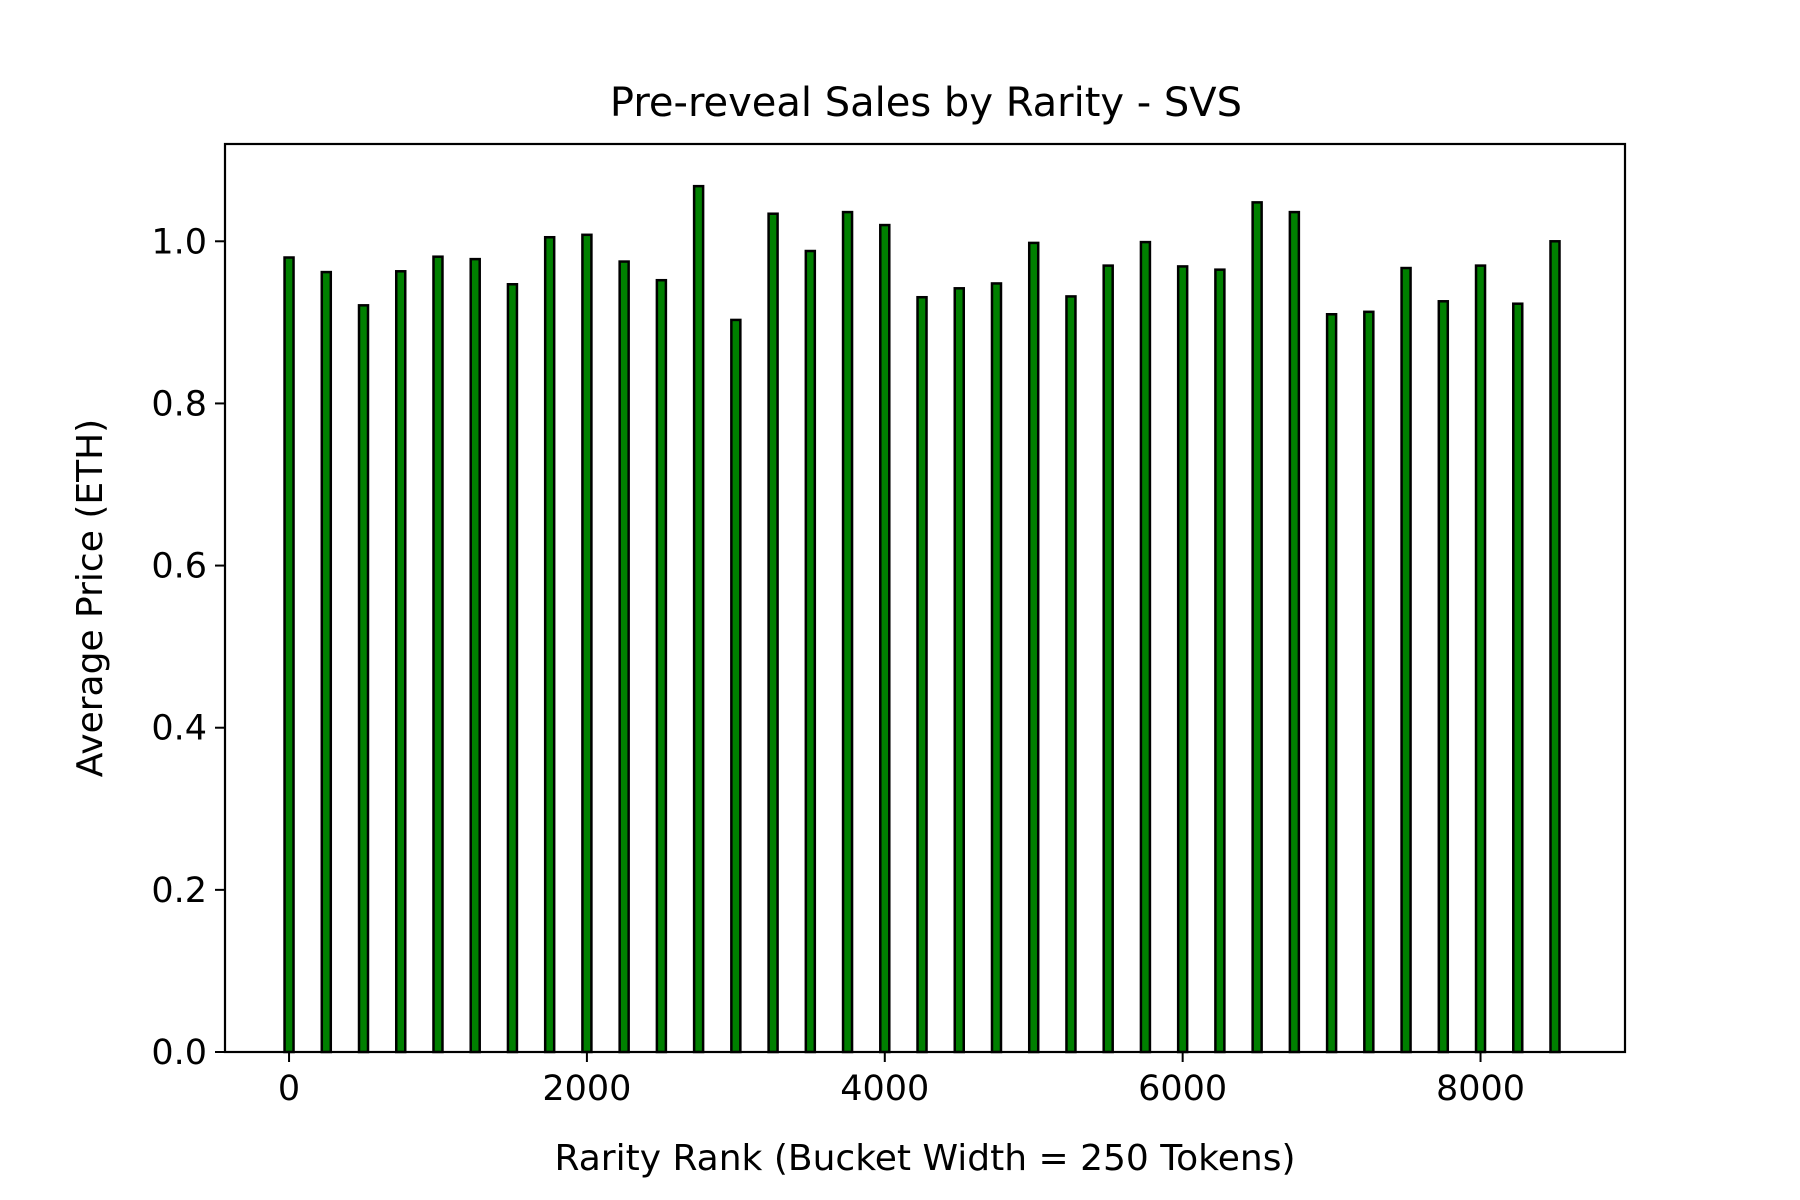 The image size is (1800, 1200). Describe the element at coordinates (289, 1089) in the screenshot. I see `x-tick-label: 0` at that location.